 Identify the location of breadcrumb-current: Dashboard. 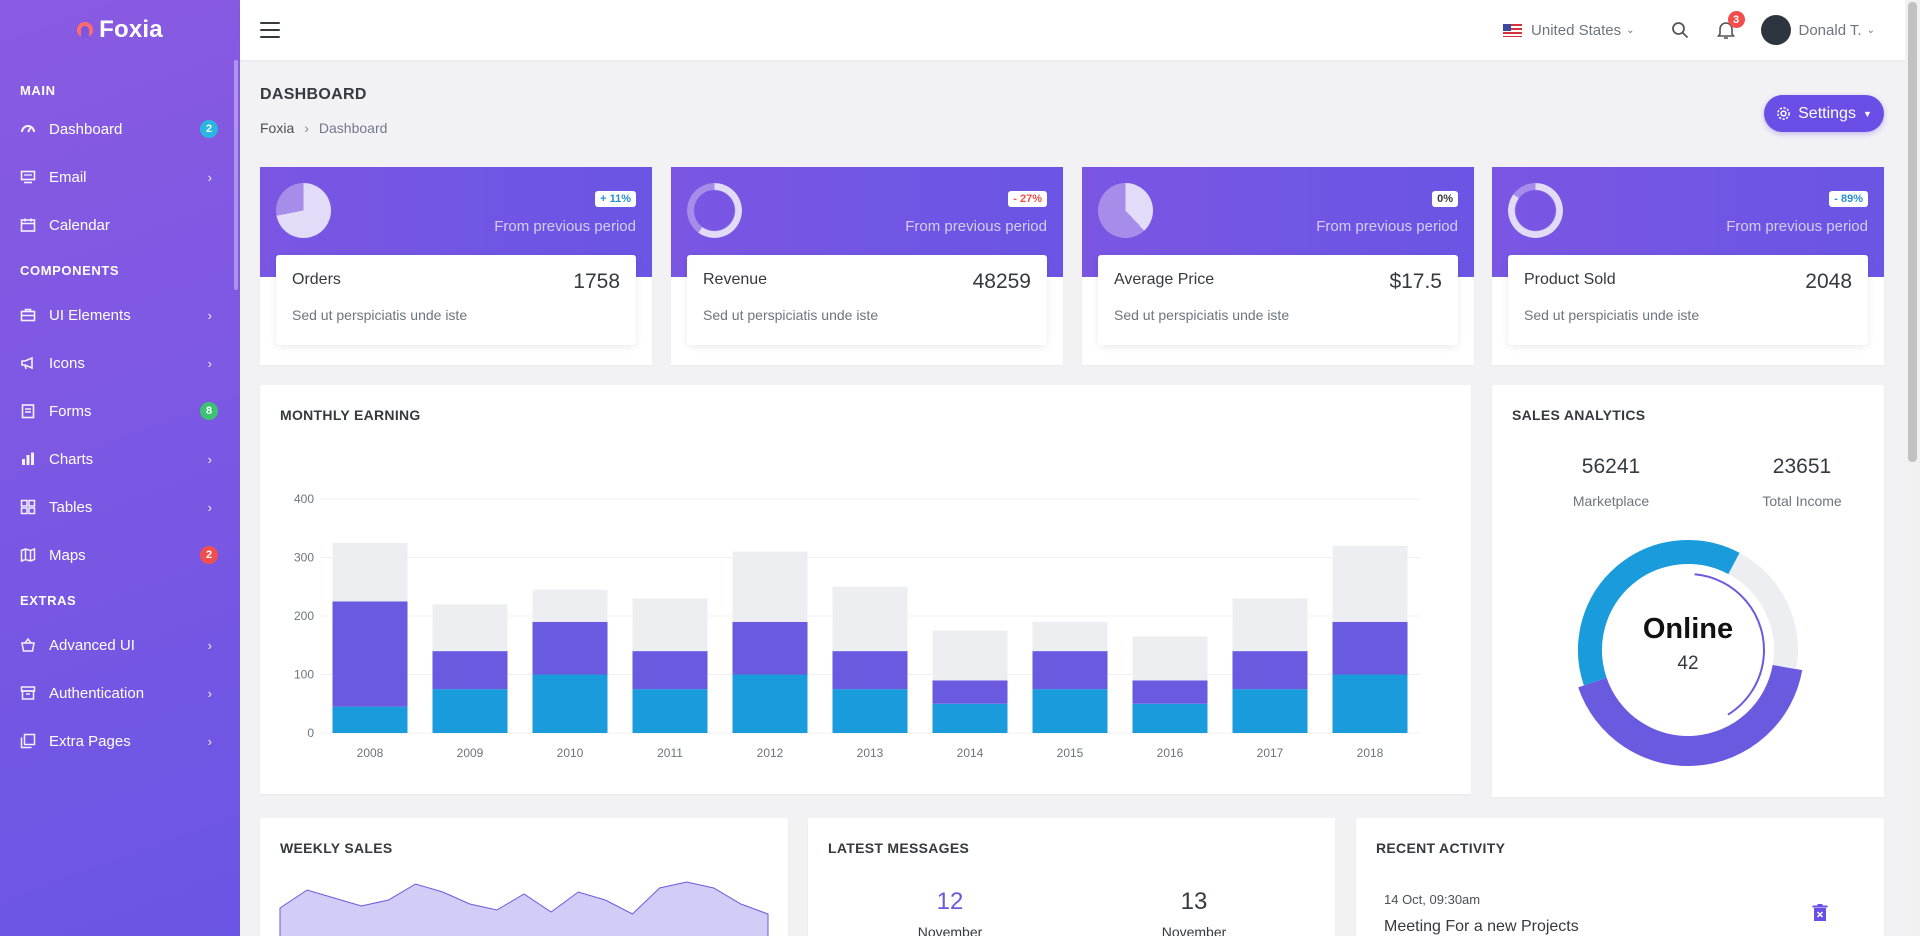
(353, 128).